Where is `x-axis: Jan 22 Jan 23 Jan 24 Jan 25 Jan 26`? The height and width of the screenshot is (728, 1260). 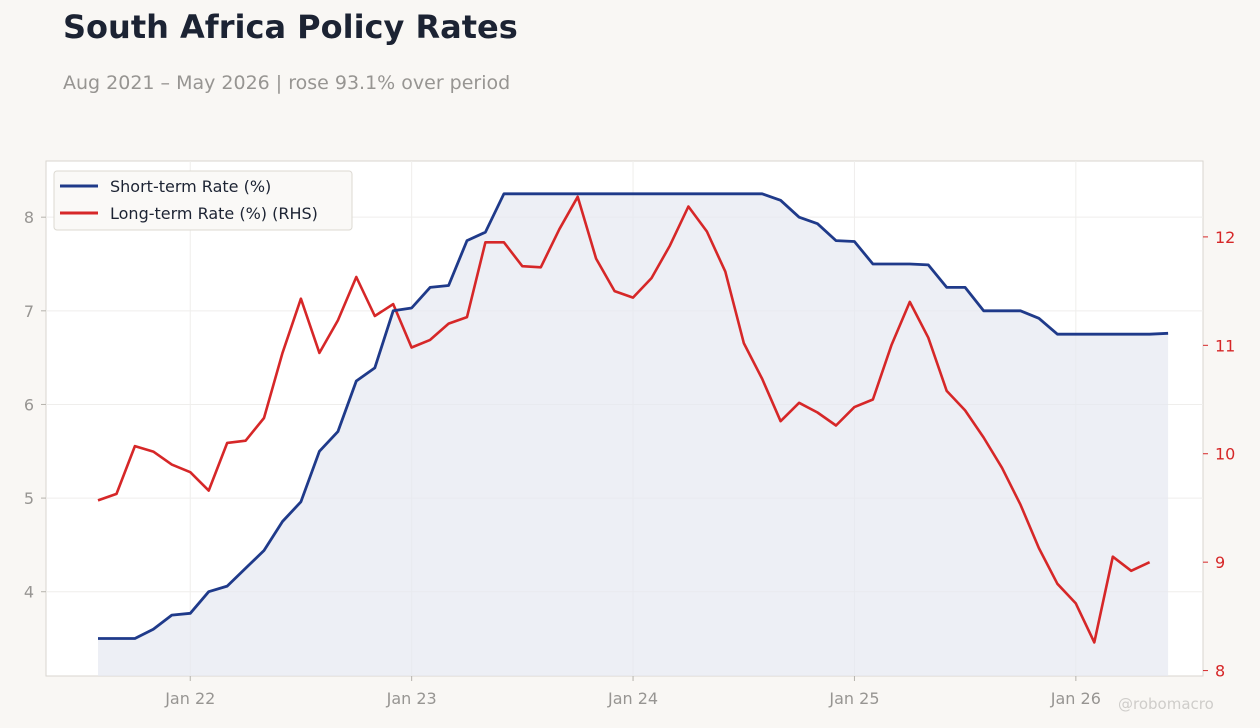 x-axis: Jan 22 Jan 23 Jan 24 Jan 25 Jan 26 is located at coordinates (632, 692).